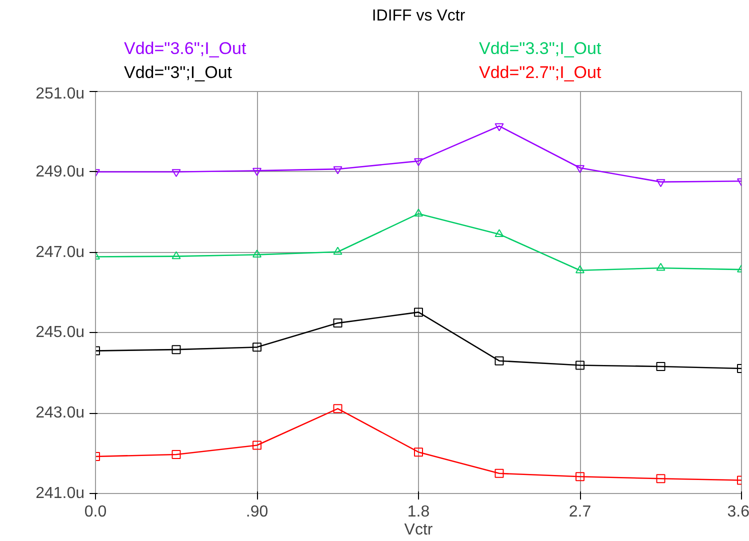 This screenshot has height=541, width=749. Describe the element at coordinates (419, 530) in the screenshot. I see `x-axis-title: Vctr` at that location.